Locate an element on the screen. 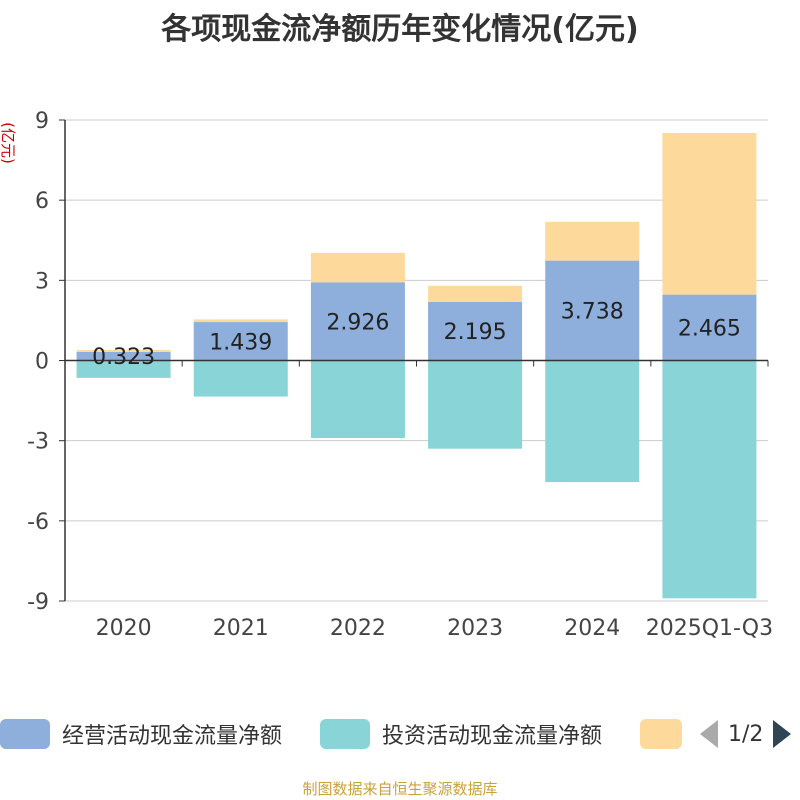 This screenshot has height=800, width=800. data-label-operating: 2.465 is located at coordinates (709, 329).